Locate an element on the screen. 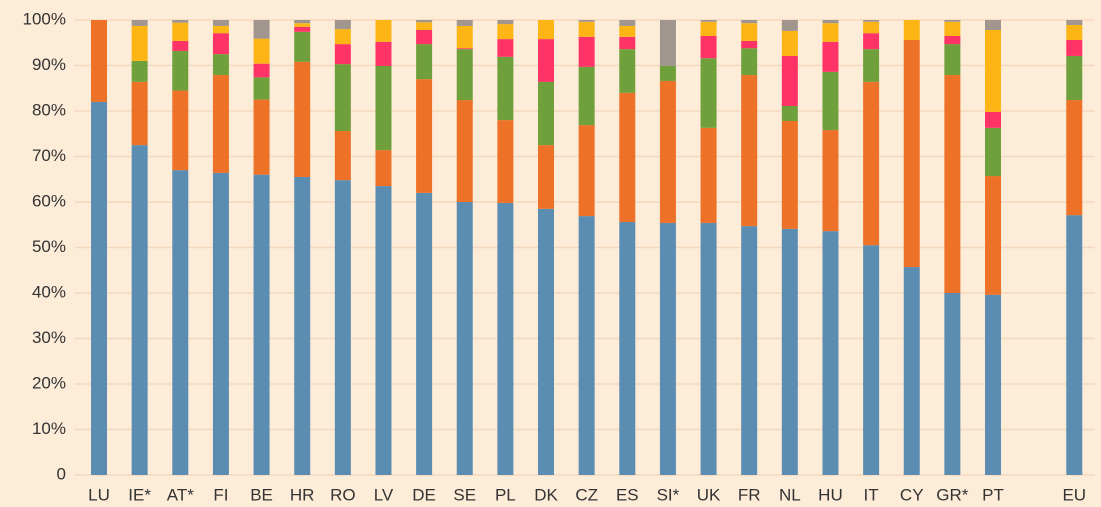 The width and height of the screenshot is (1101, 507). y-tick-label: 30% is located at coordinates (49, 337).